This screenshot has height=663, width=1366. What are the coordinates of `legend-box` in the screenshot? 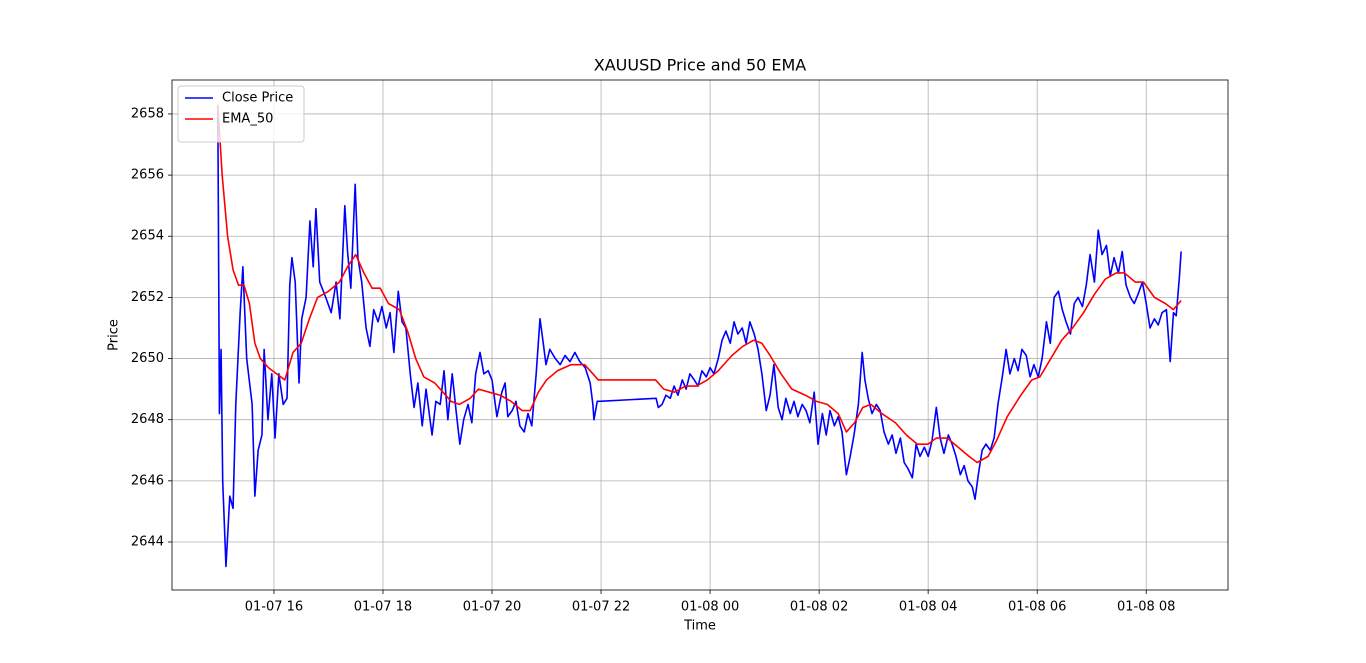 It's located at (241, 114).